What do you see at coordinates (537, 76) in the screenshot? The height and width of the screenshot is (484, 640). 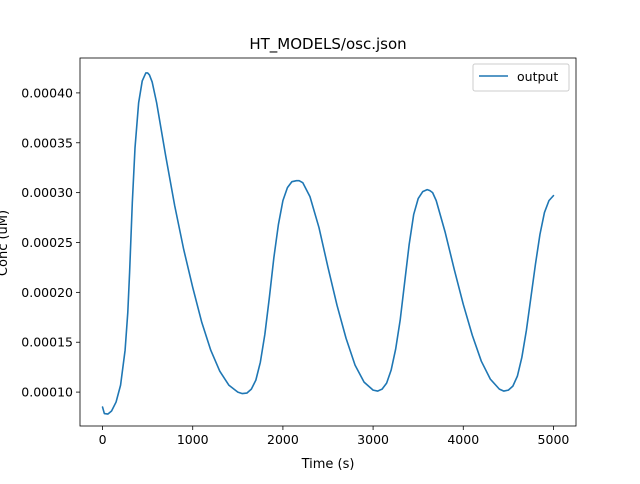 I see `legend-label-output: output` at bounding box center [537, 76].